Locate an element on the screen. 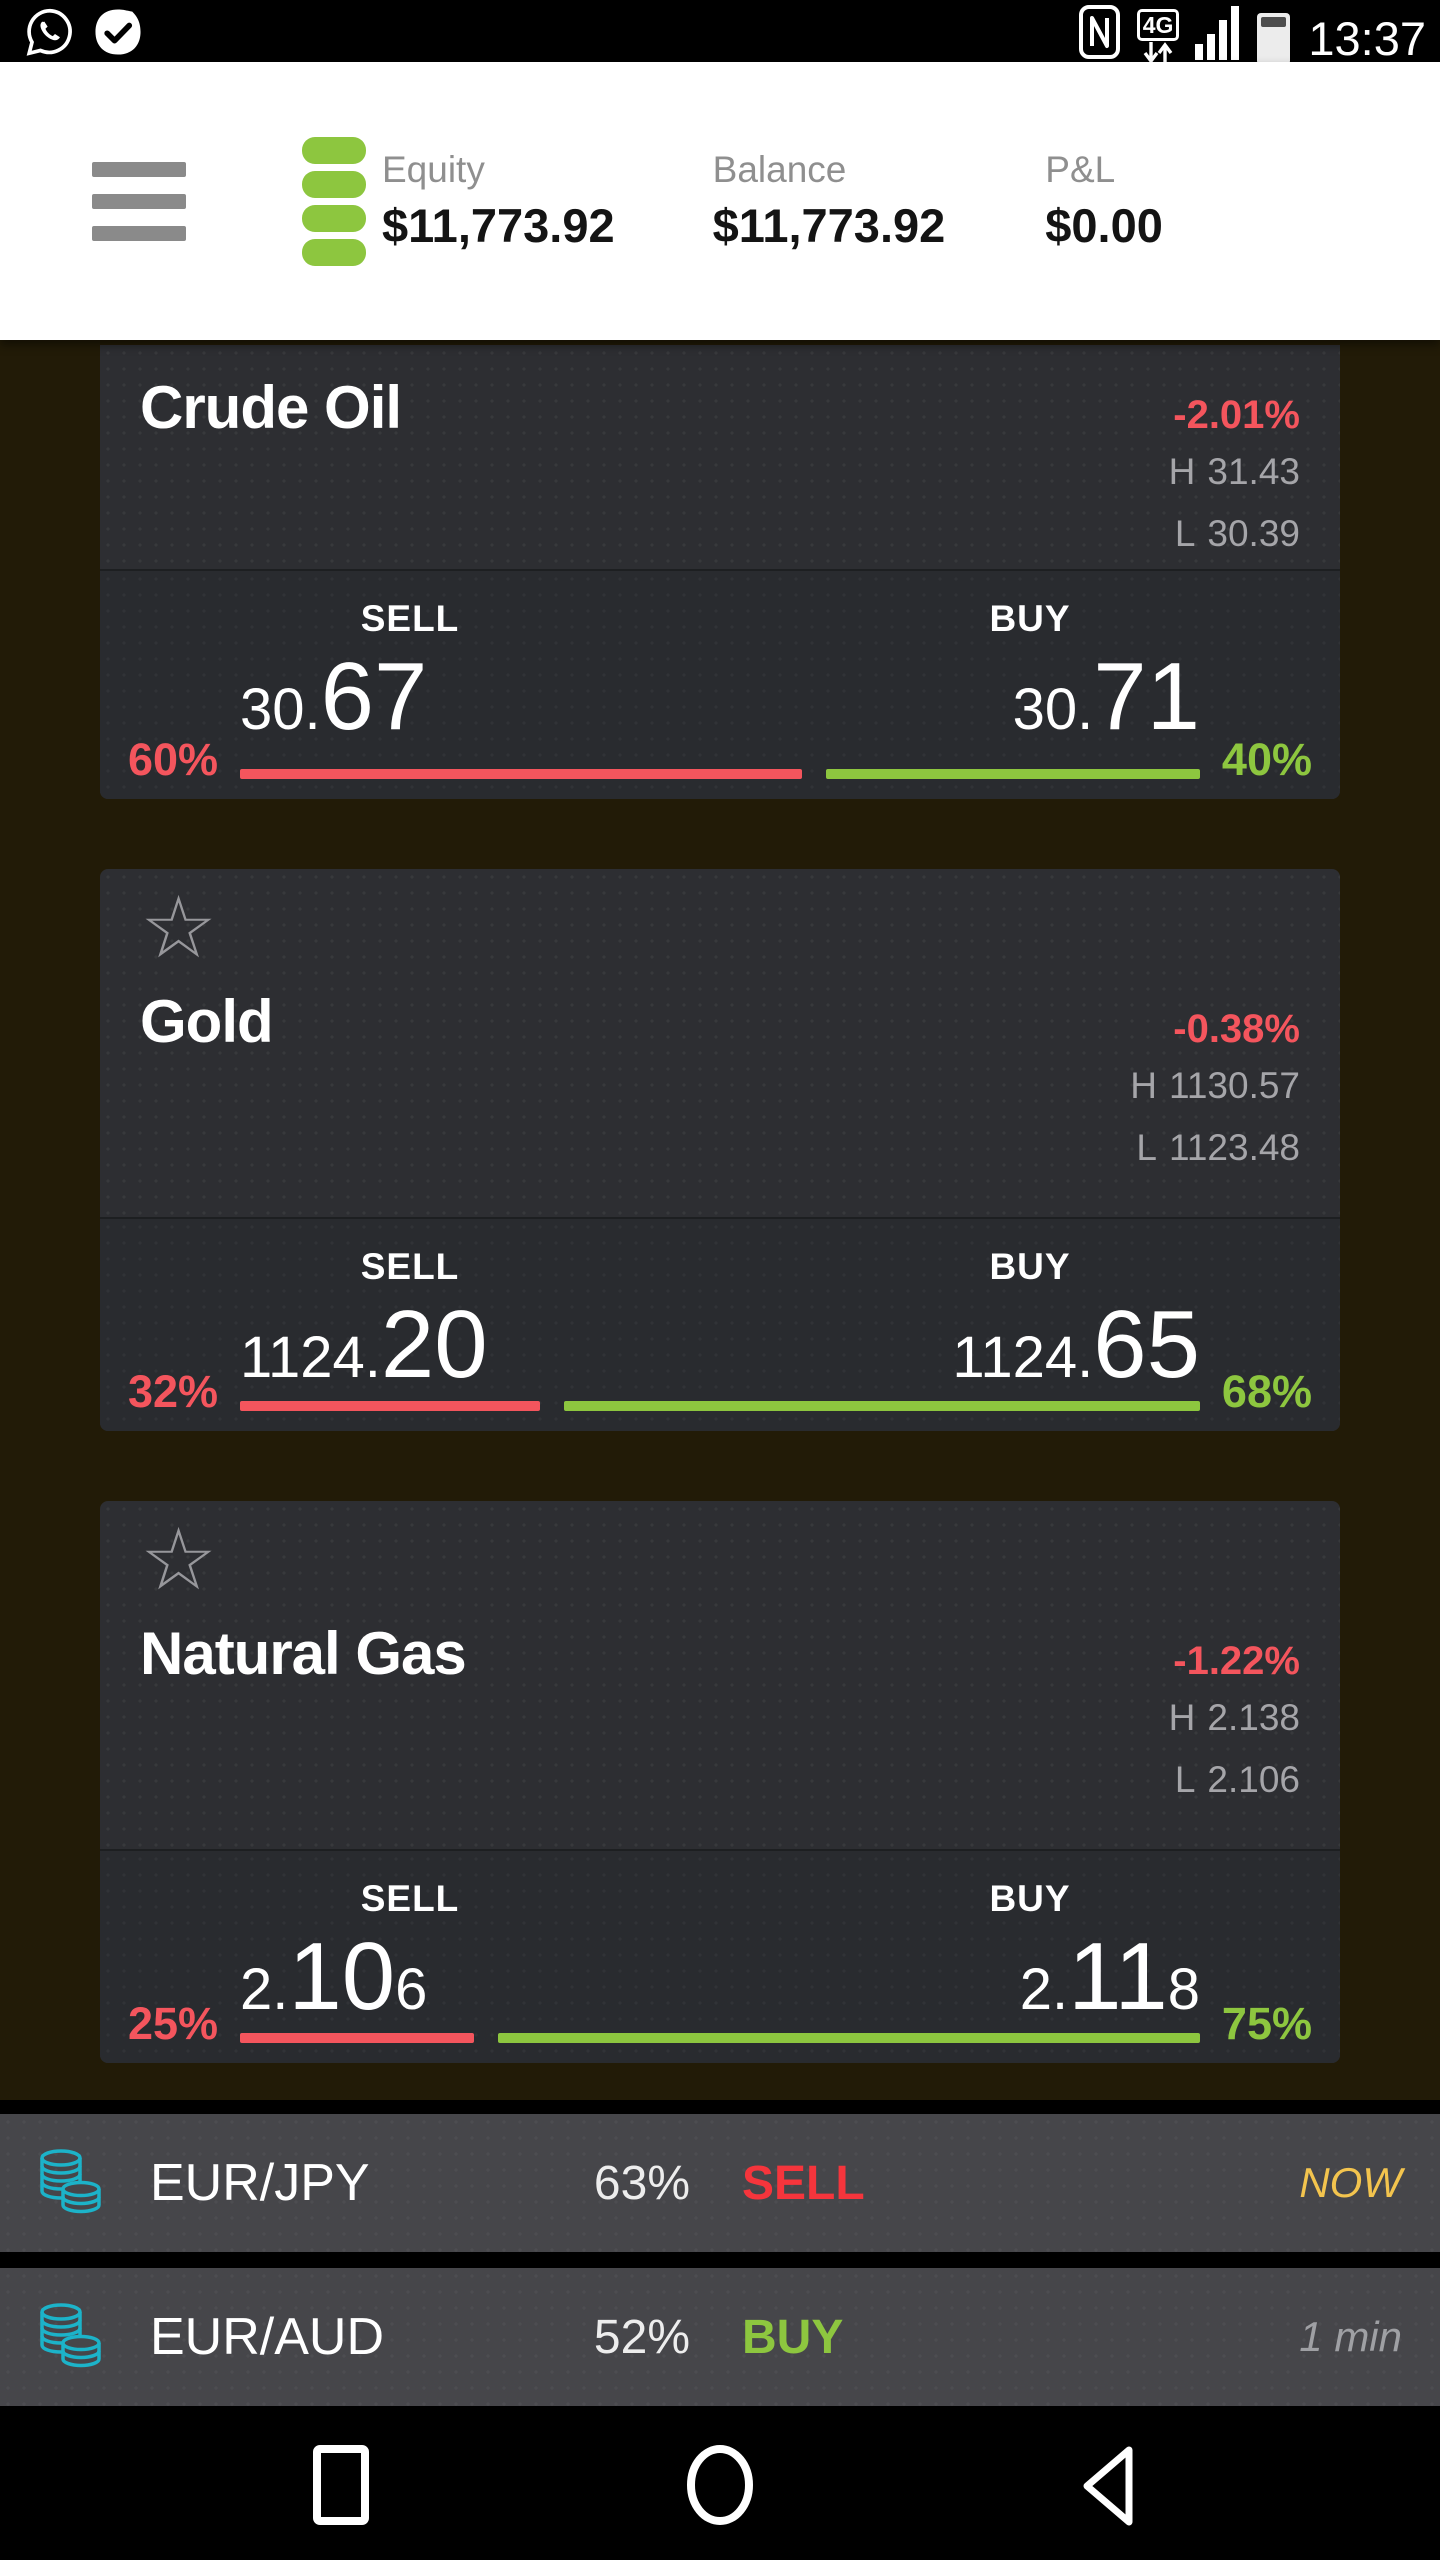 This screenshot has height=2560, width=1440. buy-sentiment-percent: 68% is located at coordinates (1266, 1391).